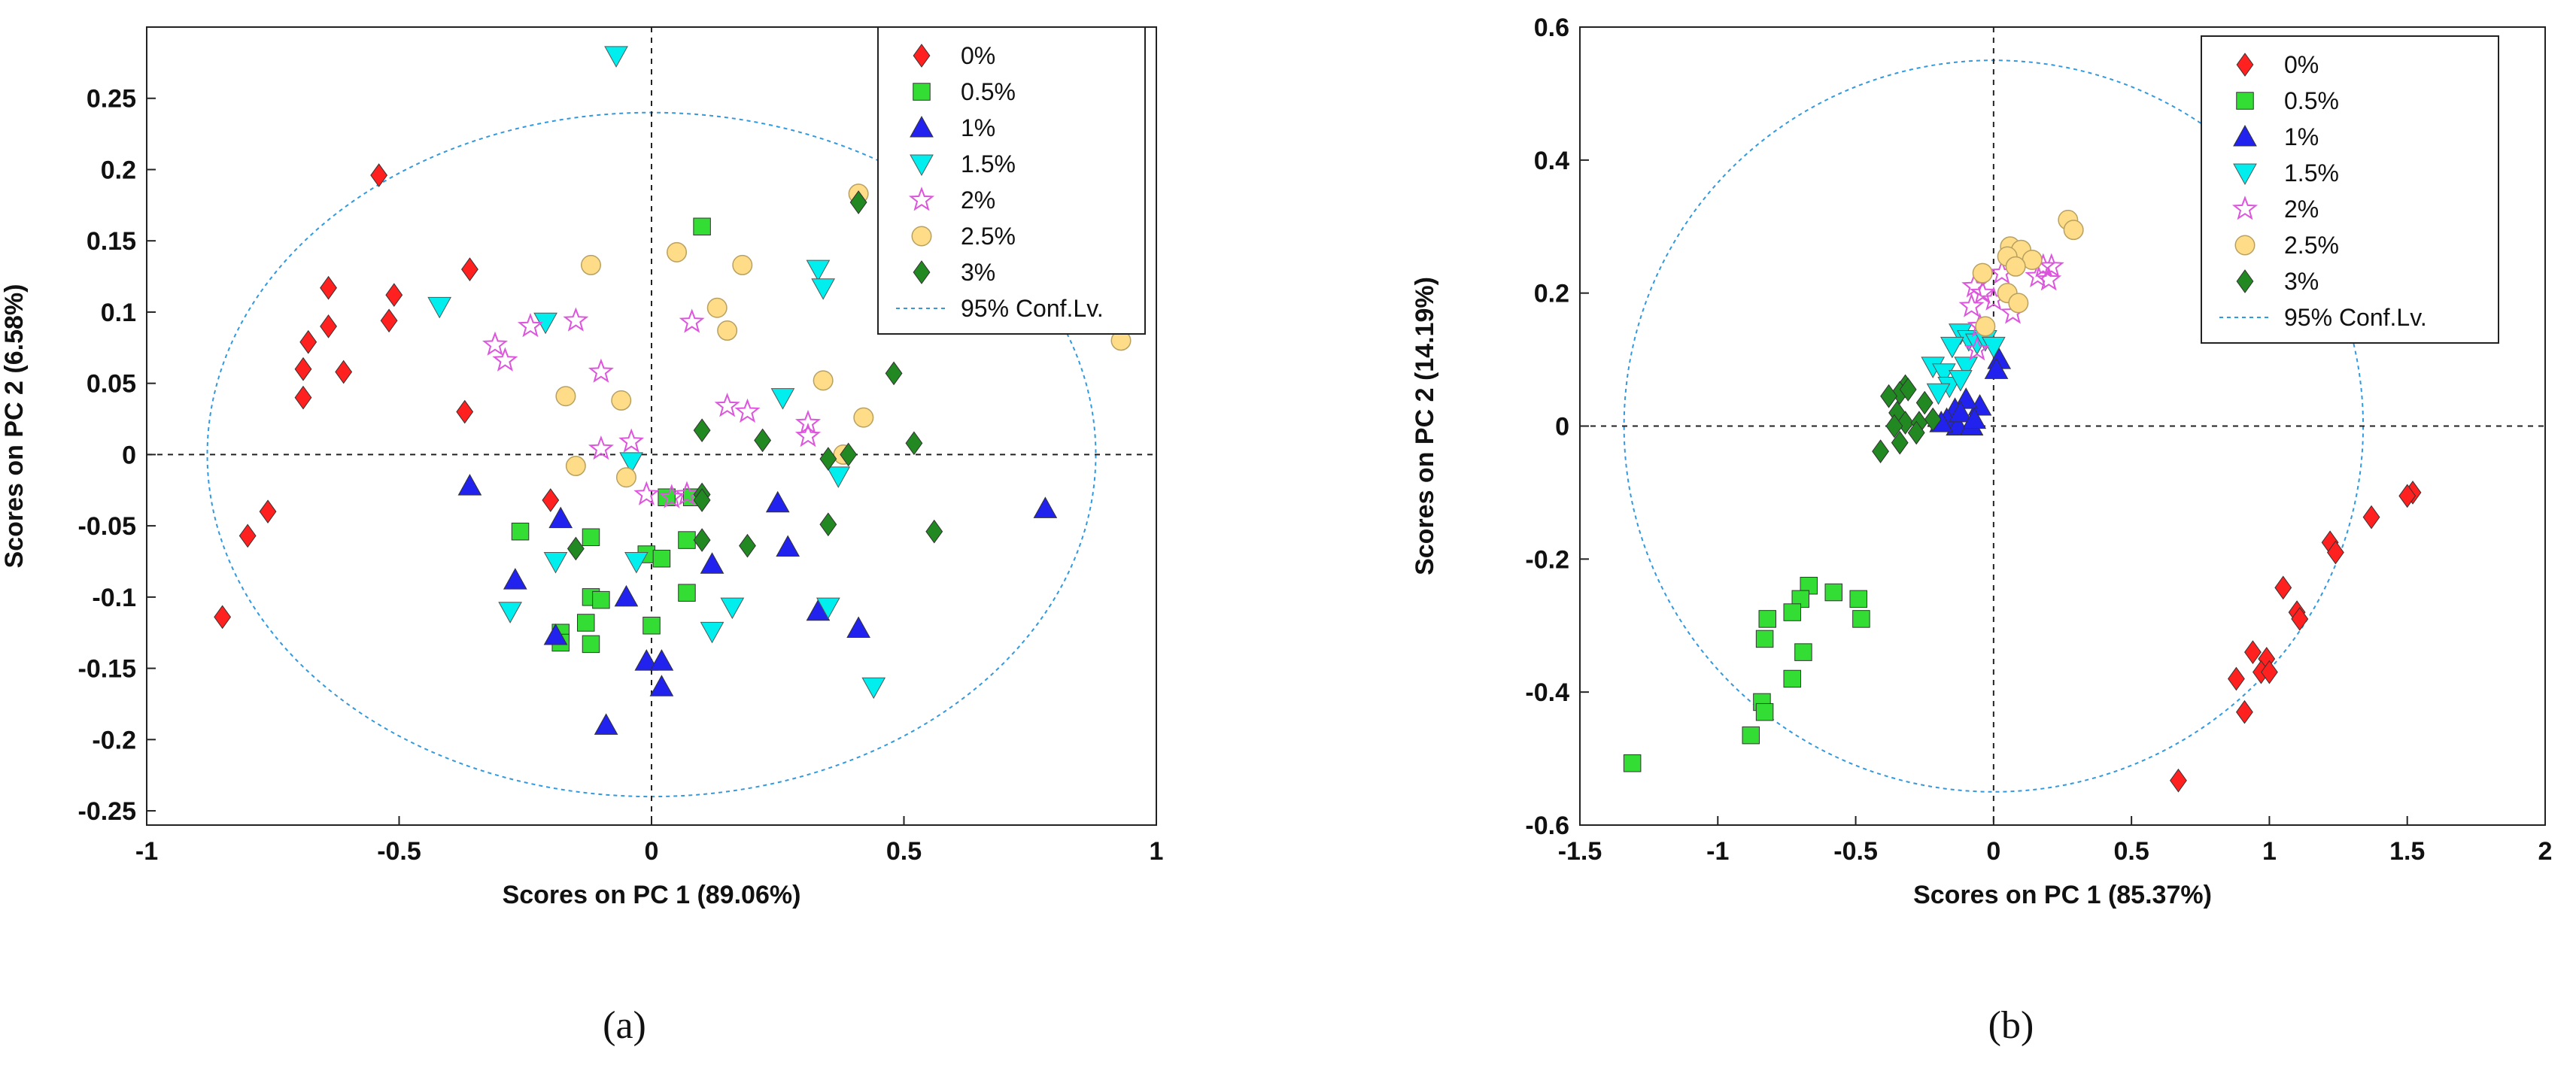  Describe the element at coordinates (922, 92) in the screenshot. I see `panel-a-legend-marker-0-5pct` at that location.